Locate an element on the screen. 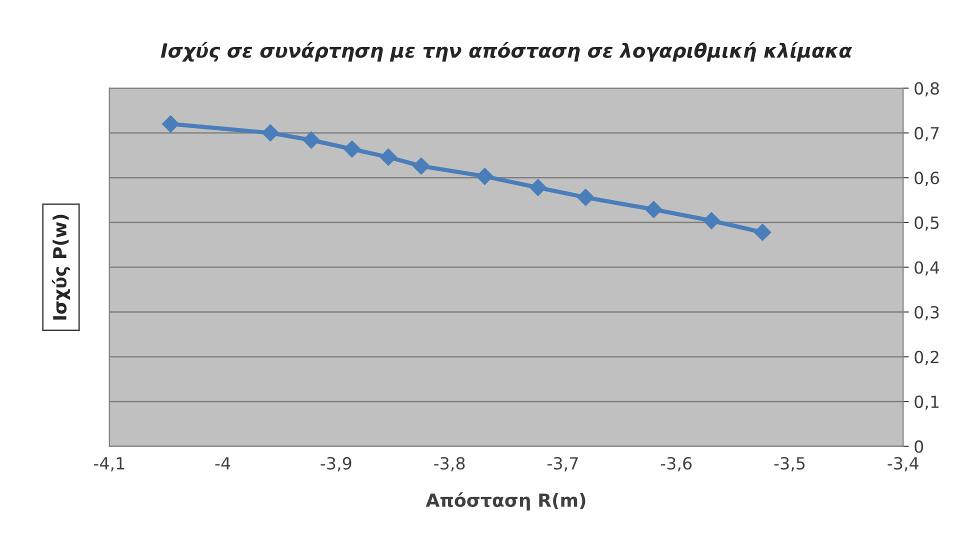 The width and height of the screenshot is (968, 551). y-tick-label: 0,7 is located at coordinates (926, 134).